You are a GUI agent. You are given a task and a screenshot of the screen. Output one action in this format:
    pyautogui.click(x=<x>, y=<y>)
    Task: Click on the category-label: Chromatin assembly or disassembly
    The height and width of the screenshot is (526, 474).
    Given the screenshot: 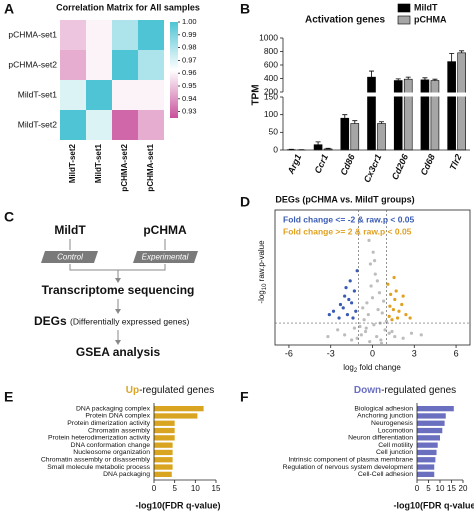 What is the action you would take?
    pyautogui.click(x=96, y=460)
    